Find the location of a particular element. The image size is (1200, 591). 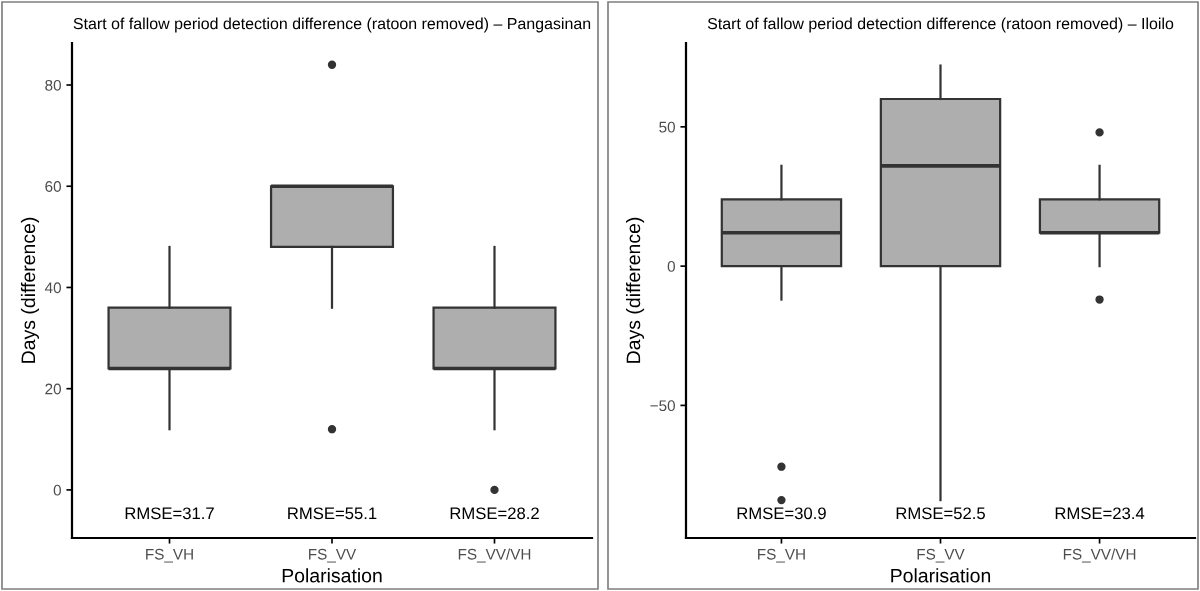

annotation: RMSE=23.4 is located at coordinates (1100, 513).